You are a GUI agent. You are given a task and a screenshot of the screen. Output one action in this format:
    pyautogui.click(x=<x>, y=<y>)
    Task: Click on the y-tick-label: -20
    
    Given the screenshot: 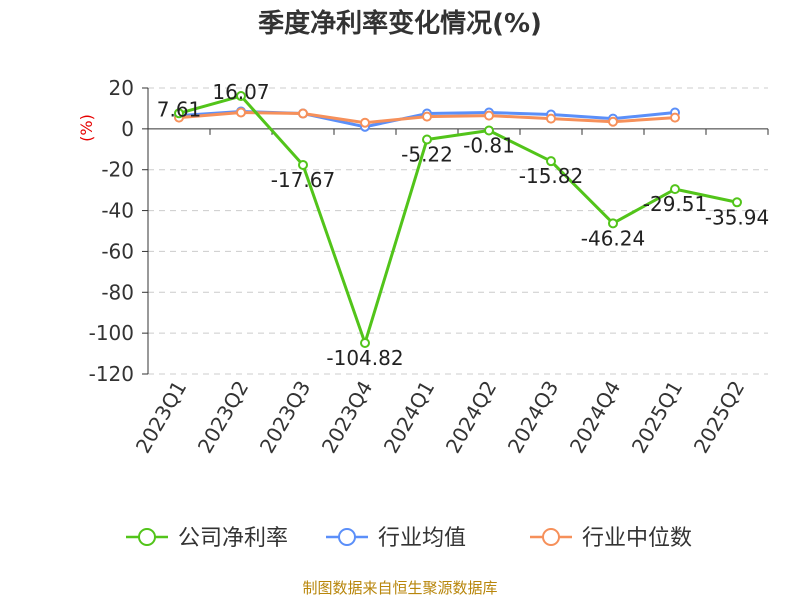 What is the action you would take?
    pyautogui.click(x=117, y=170)
    